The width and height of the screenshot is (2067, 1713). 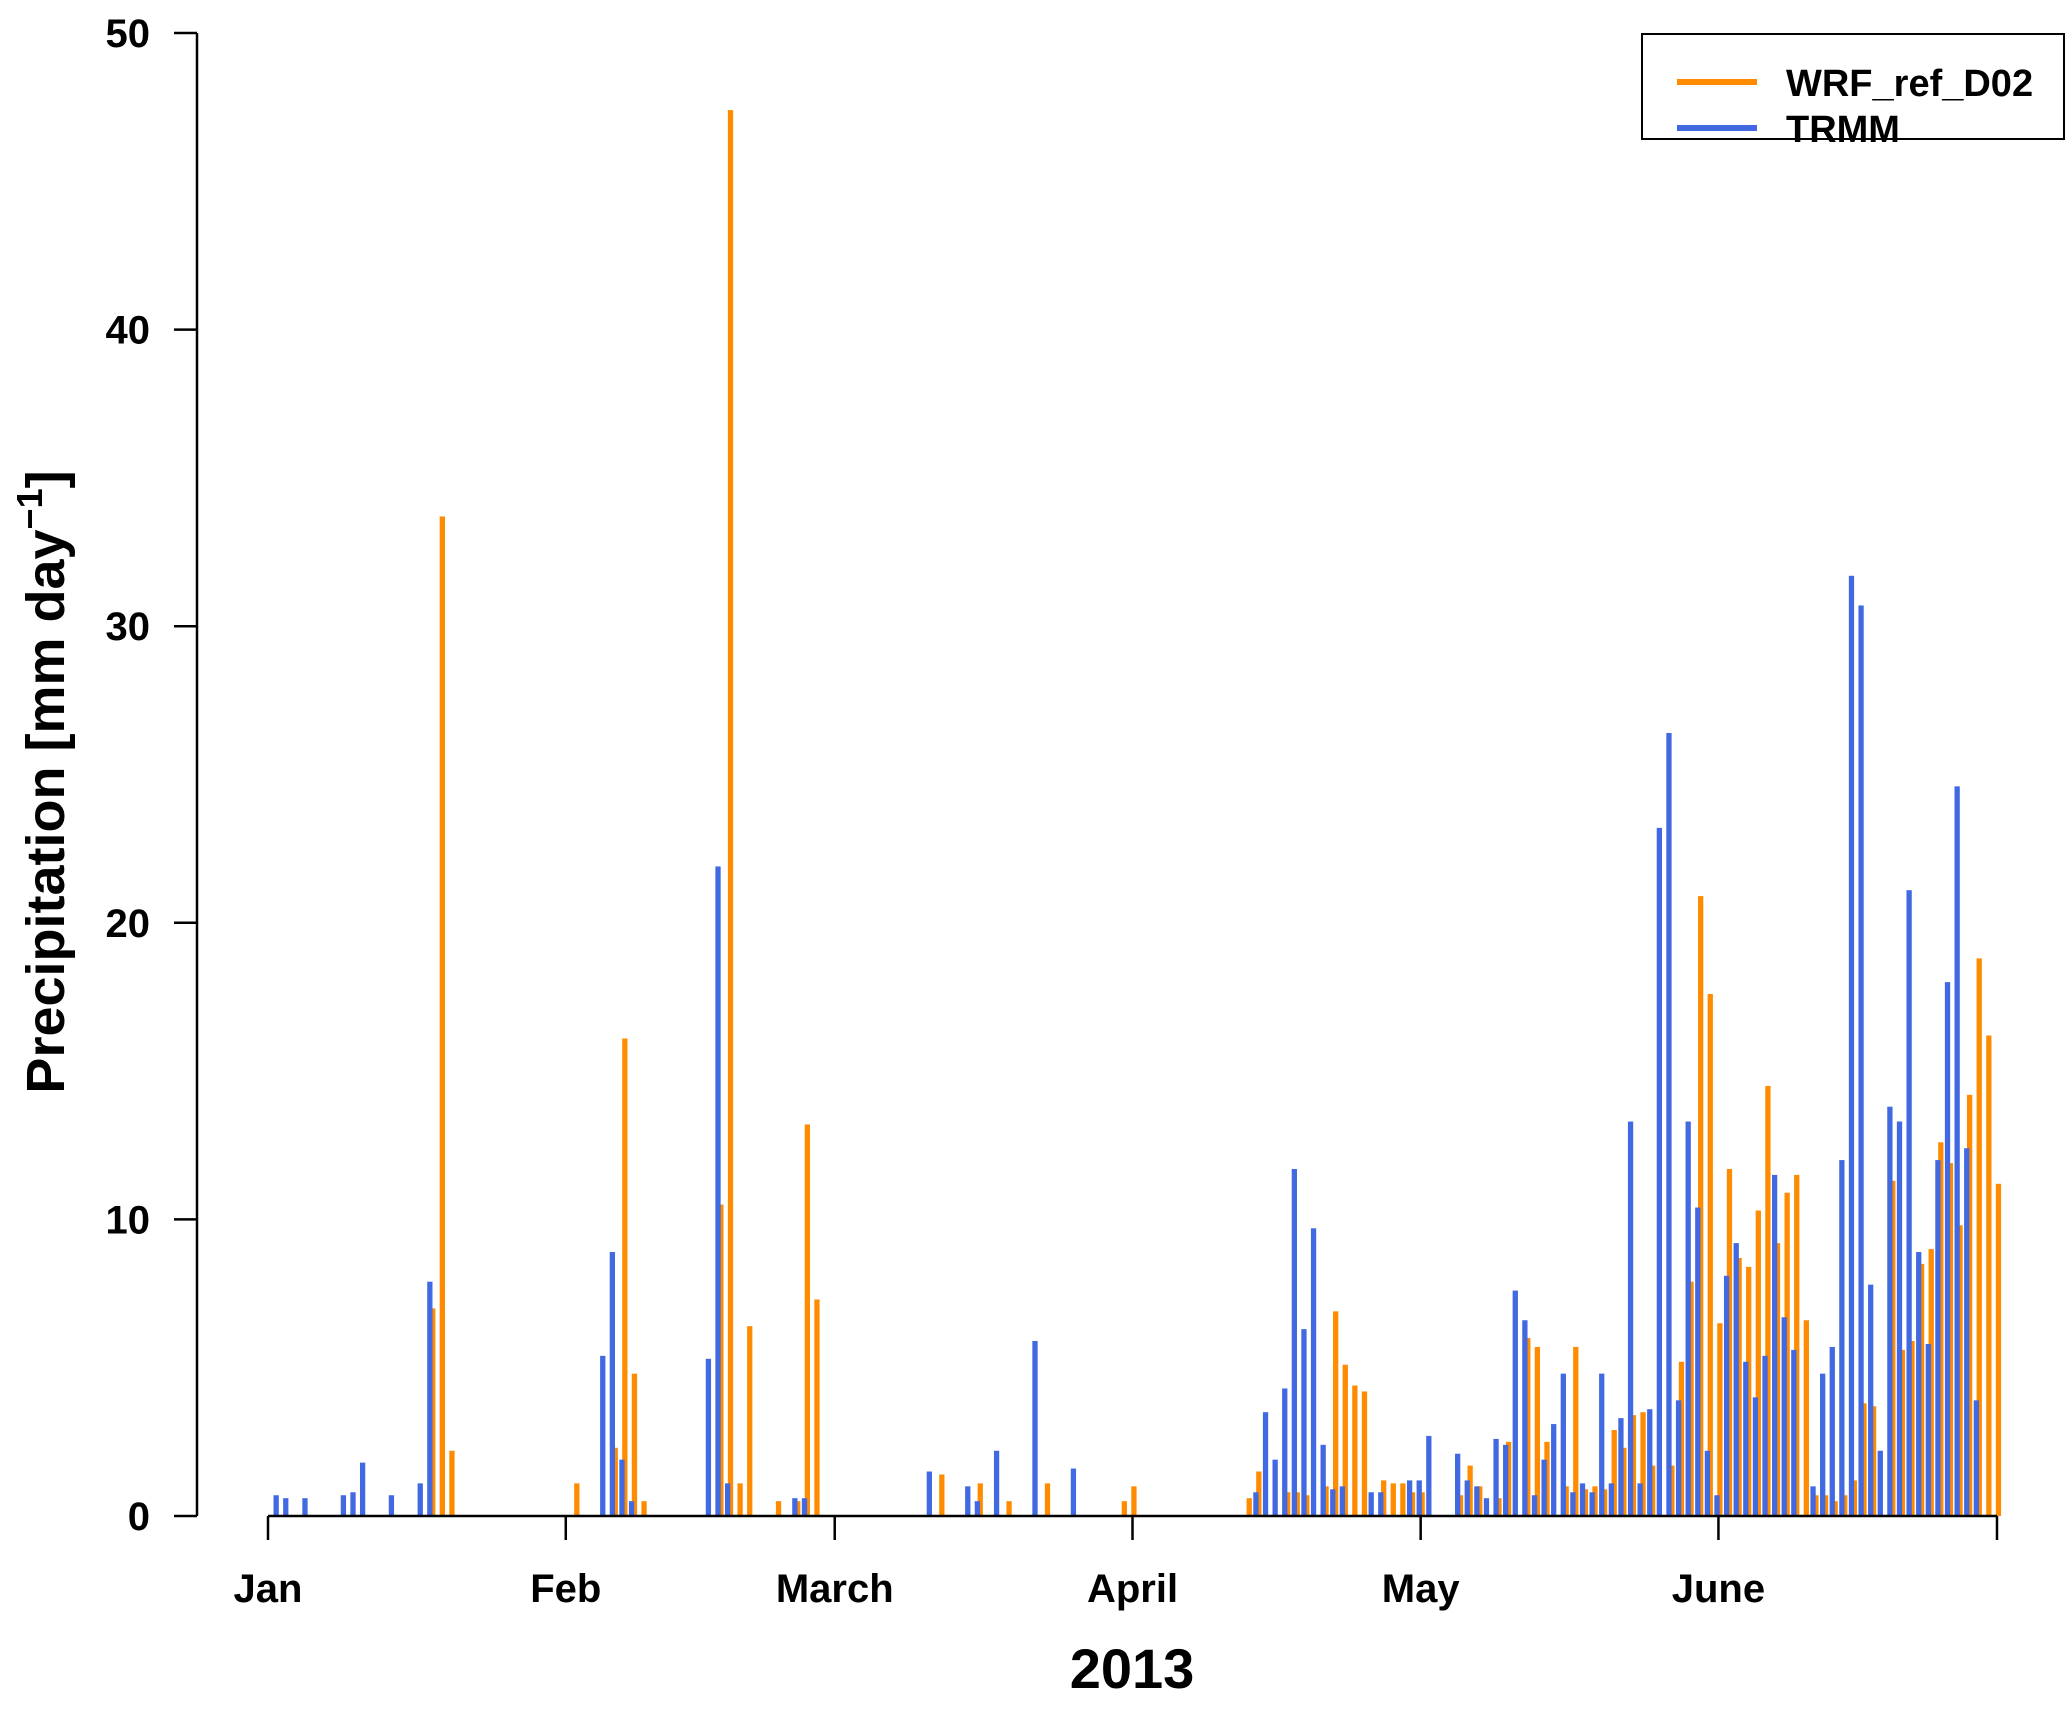 What do you see at coordinates (1116, 1563) in the screenshot?
I see `x-ticks: Jan Feb March April May June` at bounding box center [1116, 1563].